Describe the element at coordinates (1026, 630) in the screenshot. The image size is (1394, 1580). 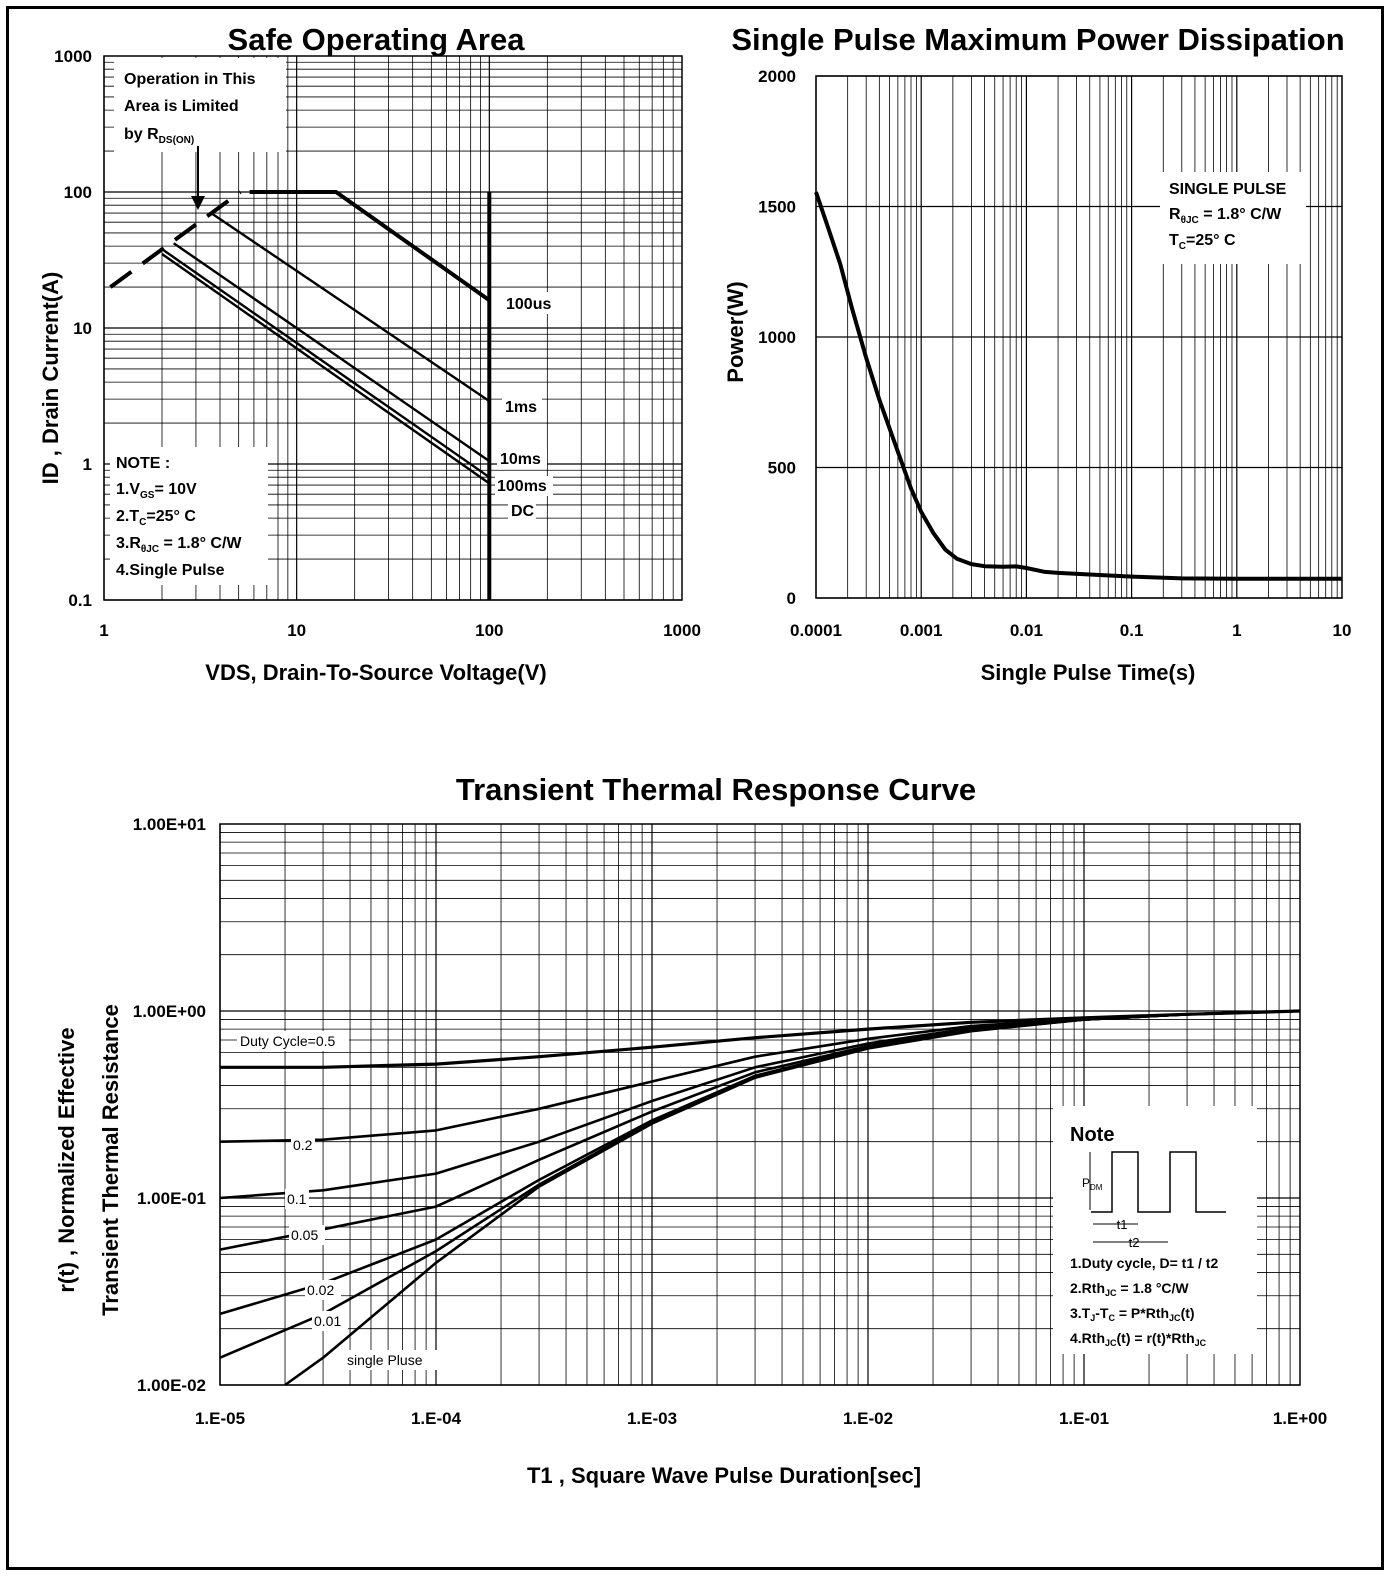
I see `power-xtick: 0.01` at that location.